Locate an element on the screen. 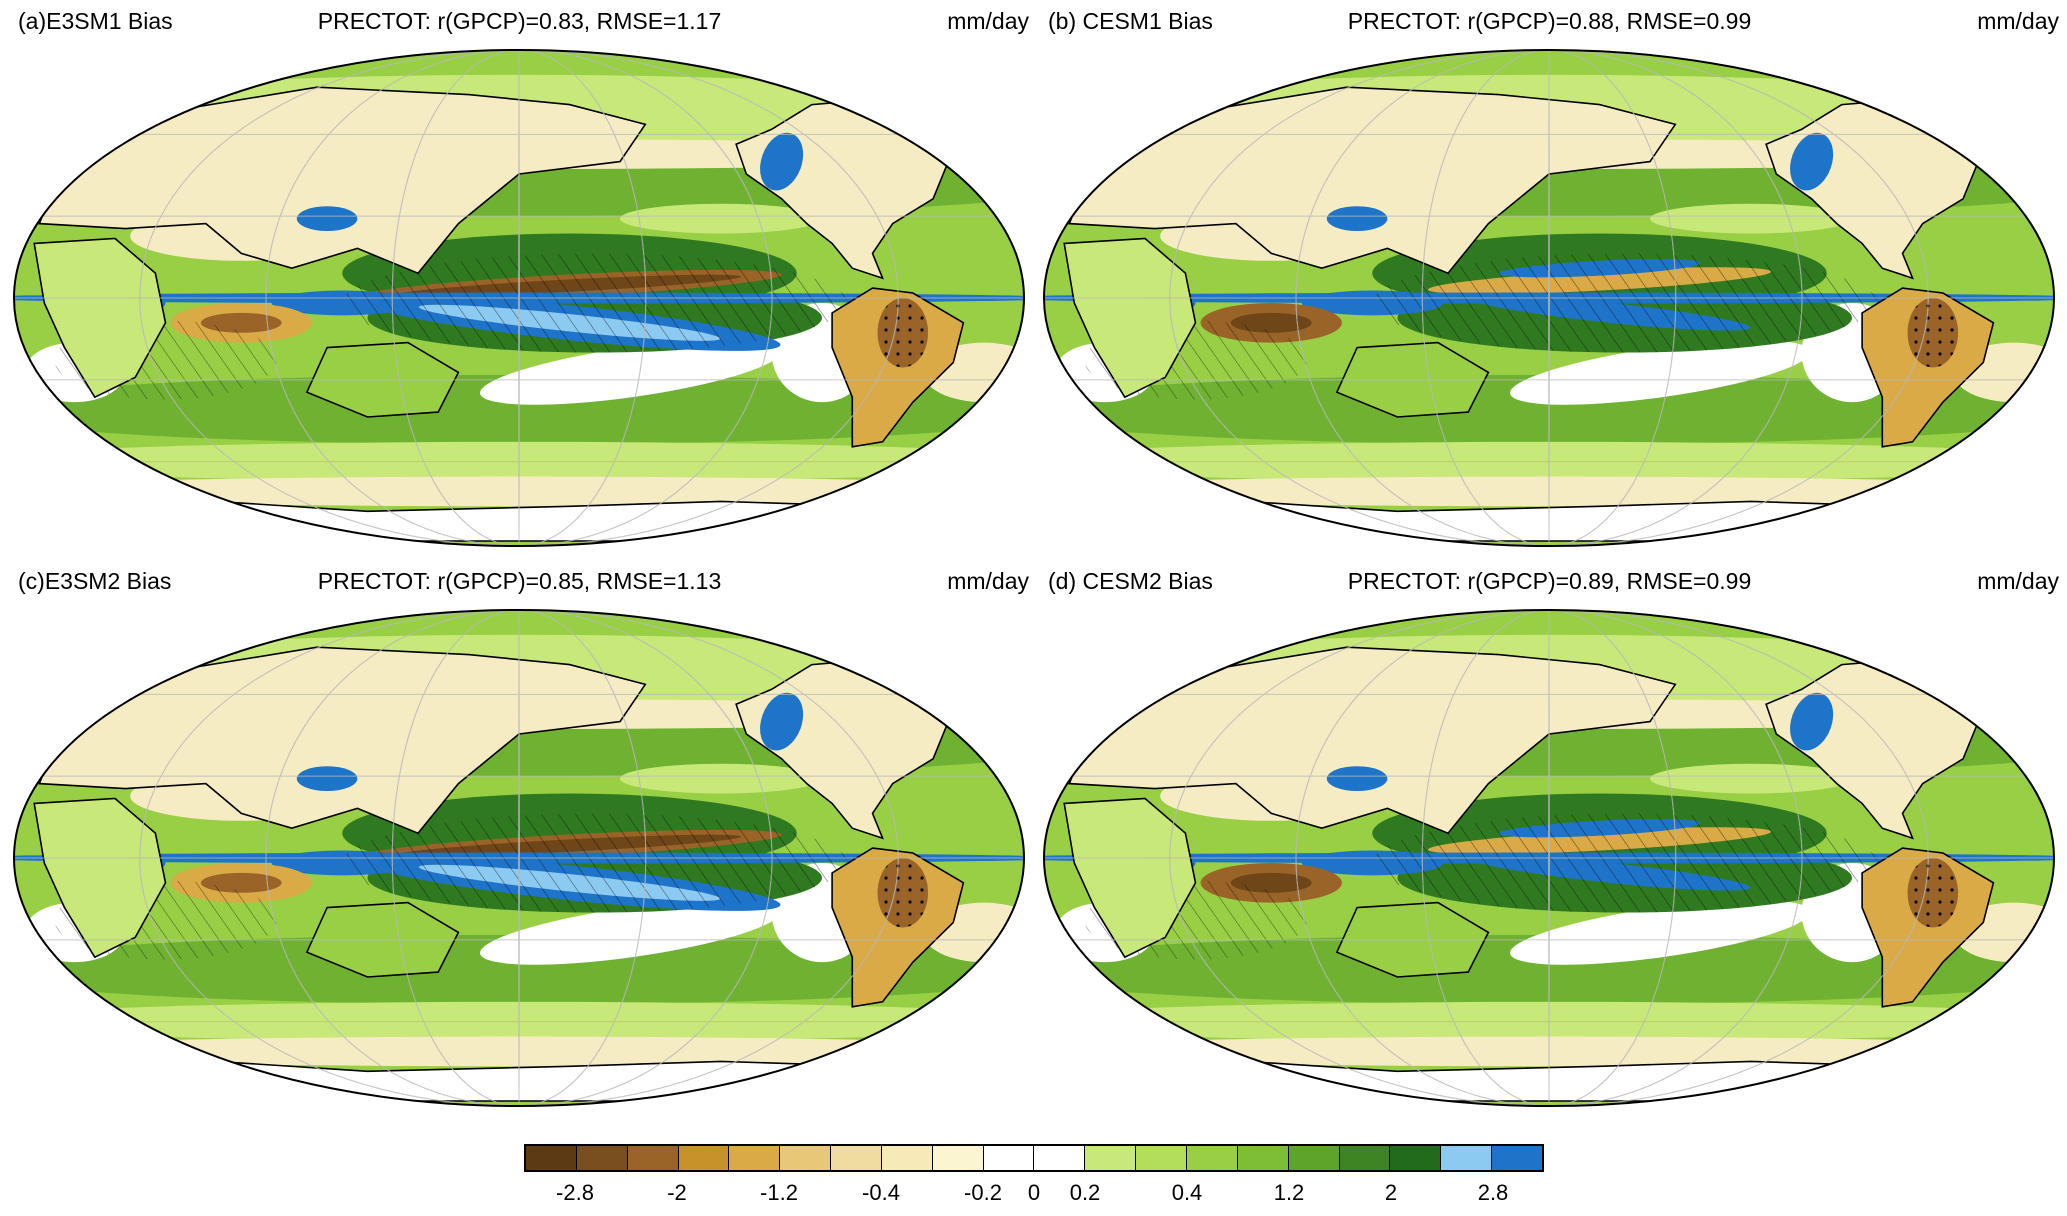 The width and height of the screenshot is (2067, 1216). panel-label: (c)E3SM2 Bias is located at coordinates (95, 581).